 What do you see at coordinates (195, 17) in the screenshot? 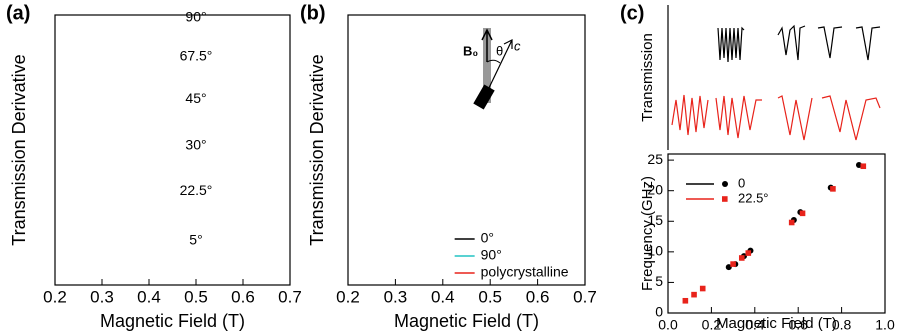
I see `series-label: 90°` at bounding box center [195, 17].